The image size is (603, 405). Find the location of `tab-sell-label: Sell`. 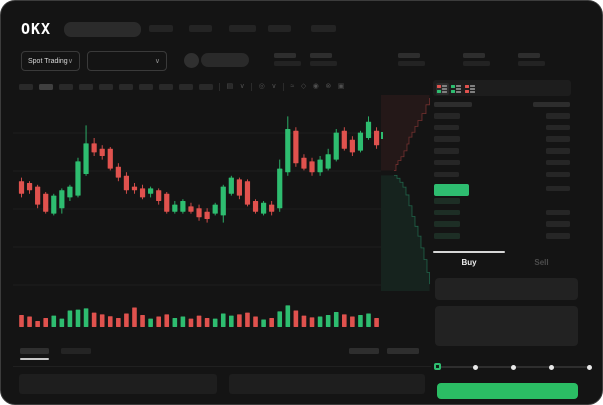

tab-sell-label: Sell is located at coordinates (541, 262).